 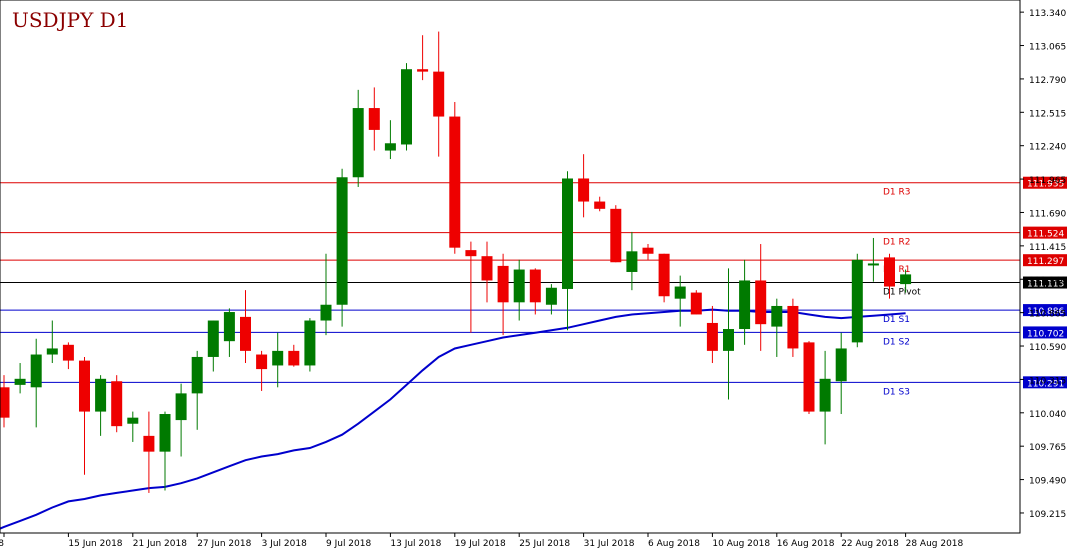 What do you see at coordinates (160, 544) in the screenshot?
I see `x-tick-label: 21 Jun 2018` at bounding box center [160, 544].